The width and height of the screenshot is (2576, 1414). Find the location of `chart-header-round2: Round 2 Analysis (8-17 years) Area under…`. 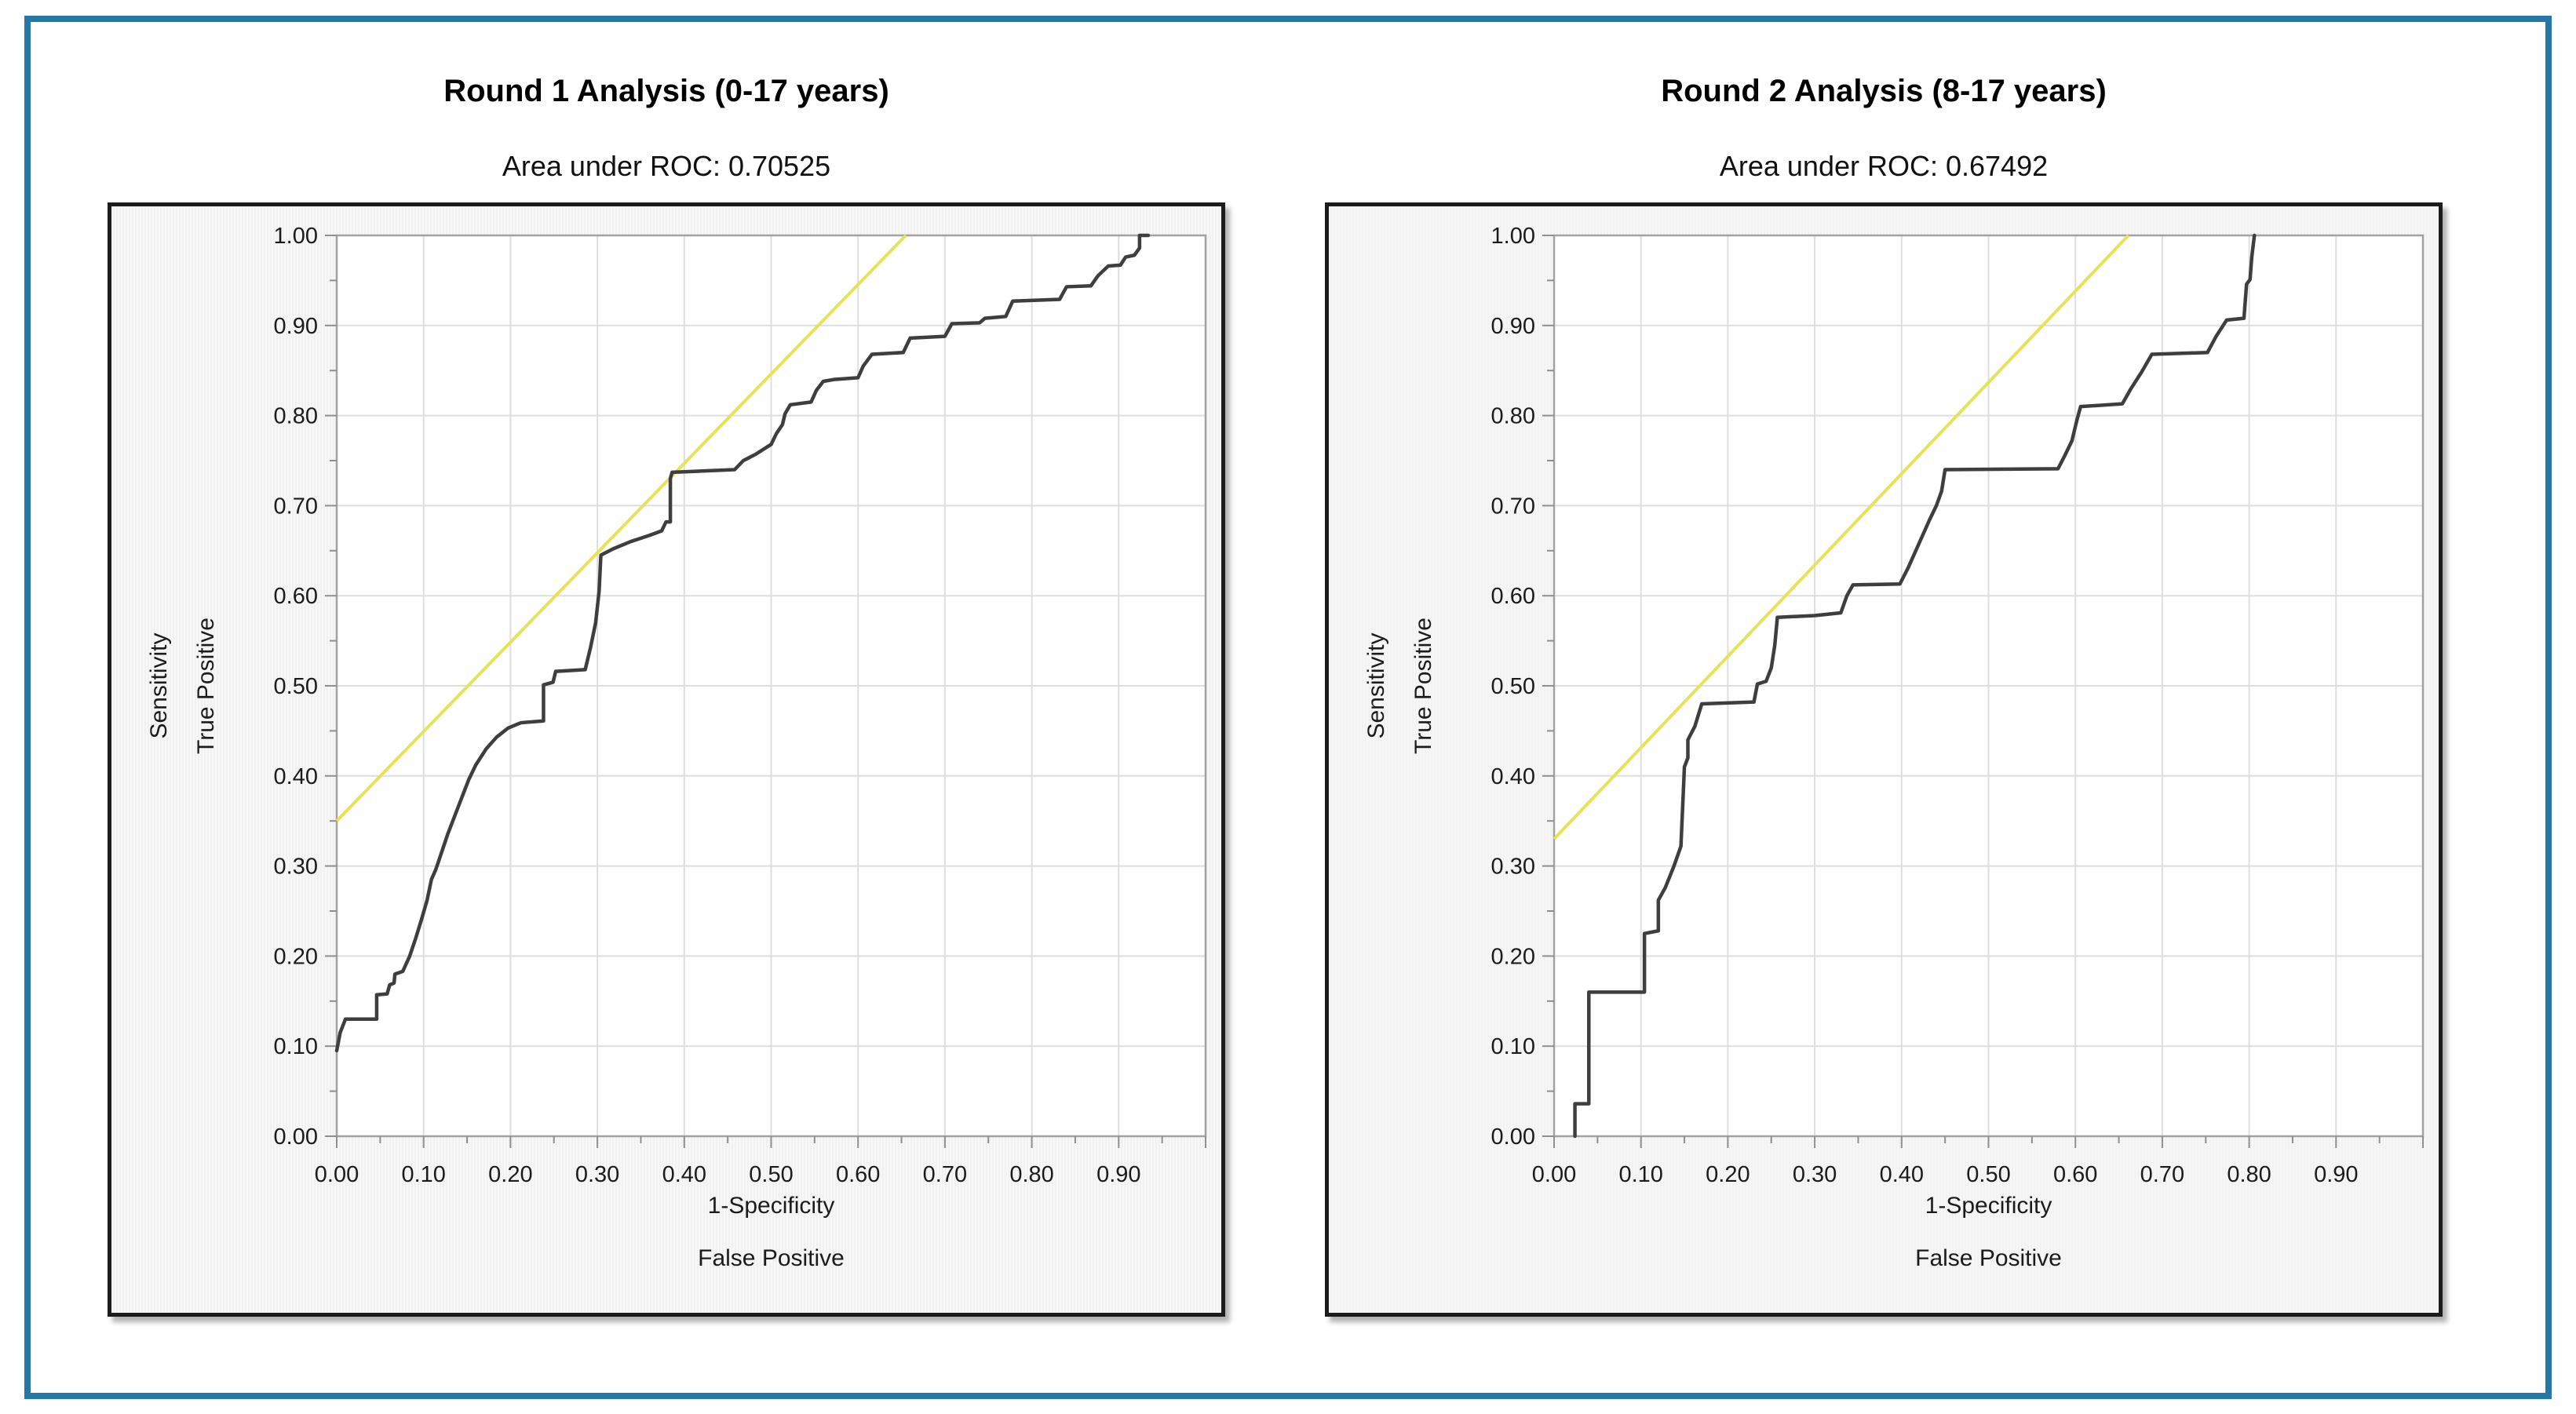

chart-header-round2: Round 2 Analysis (8-17 years) Area under… is located at coordinates (1884, 128).